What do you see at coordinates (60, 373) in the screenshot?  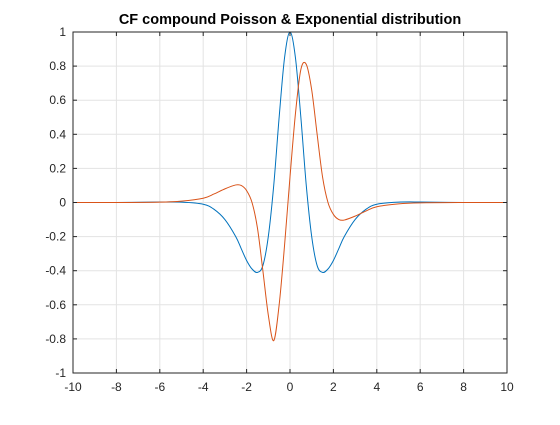 I see `y-tick-label: -1` at bounding box center [60, 373].